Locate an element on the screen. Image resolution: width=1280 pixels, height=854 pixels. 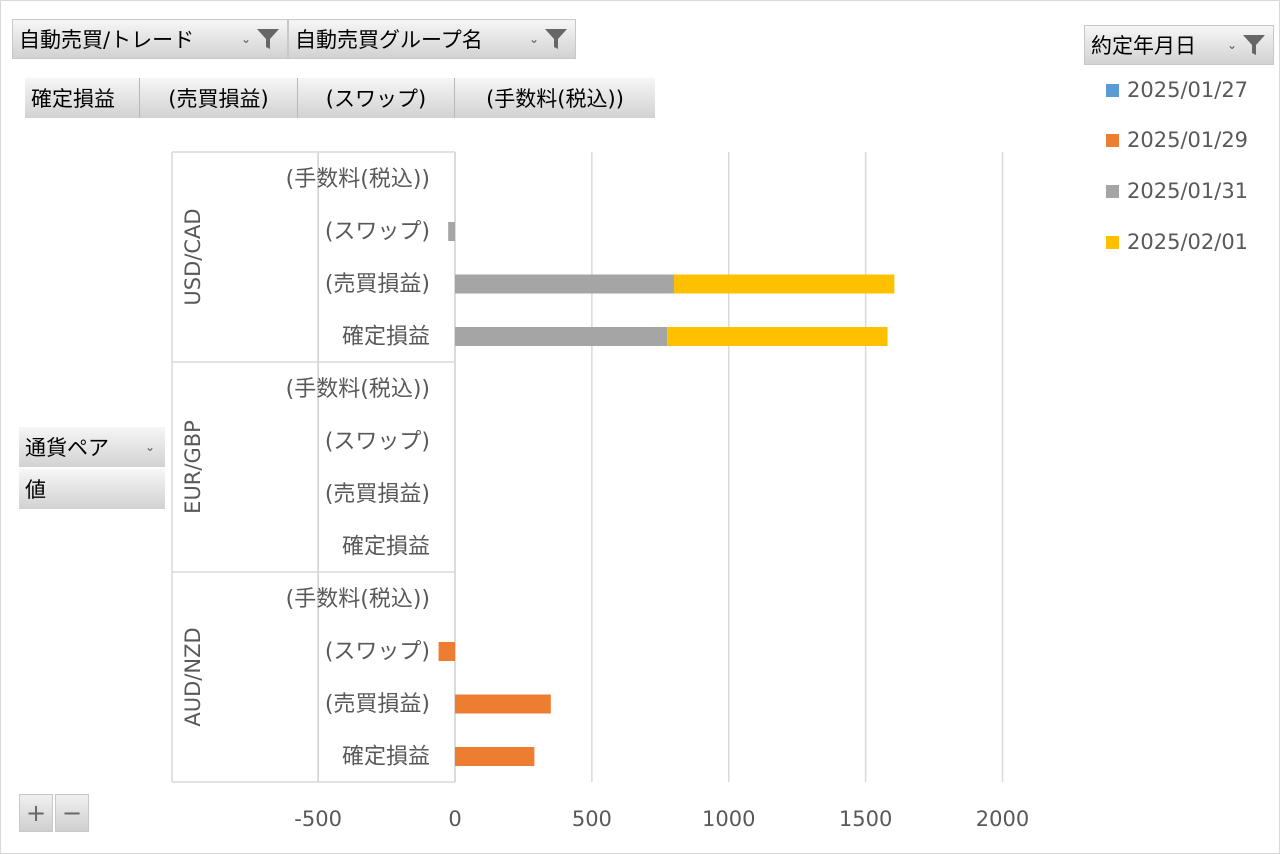
zoom-in-button: + is located at coordinates (36, 813).